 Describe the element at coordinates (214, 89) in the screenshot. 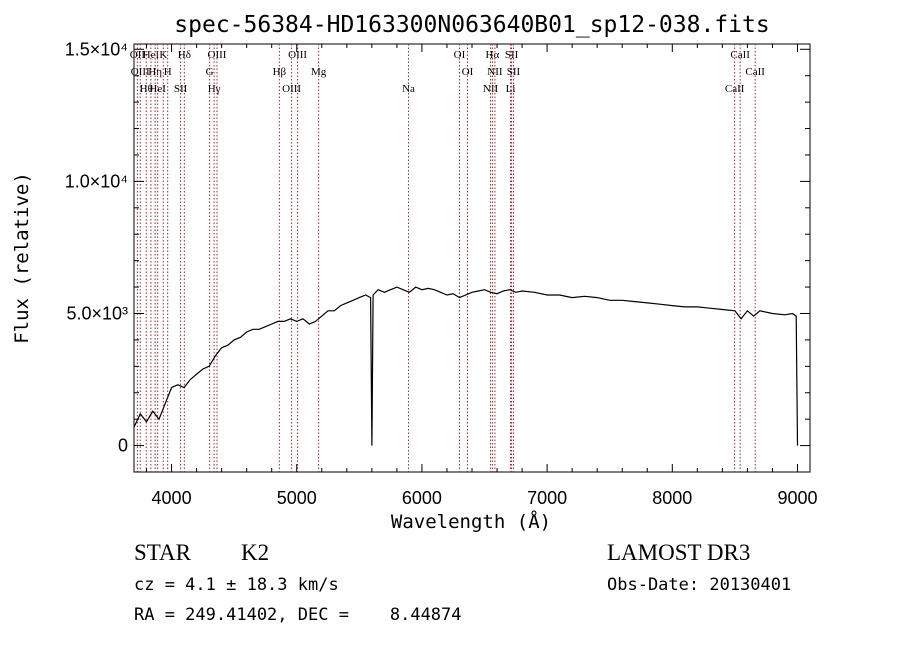

I see `line-marker-label: Hγ` at that location.